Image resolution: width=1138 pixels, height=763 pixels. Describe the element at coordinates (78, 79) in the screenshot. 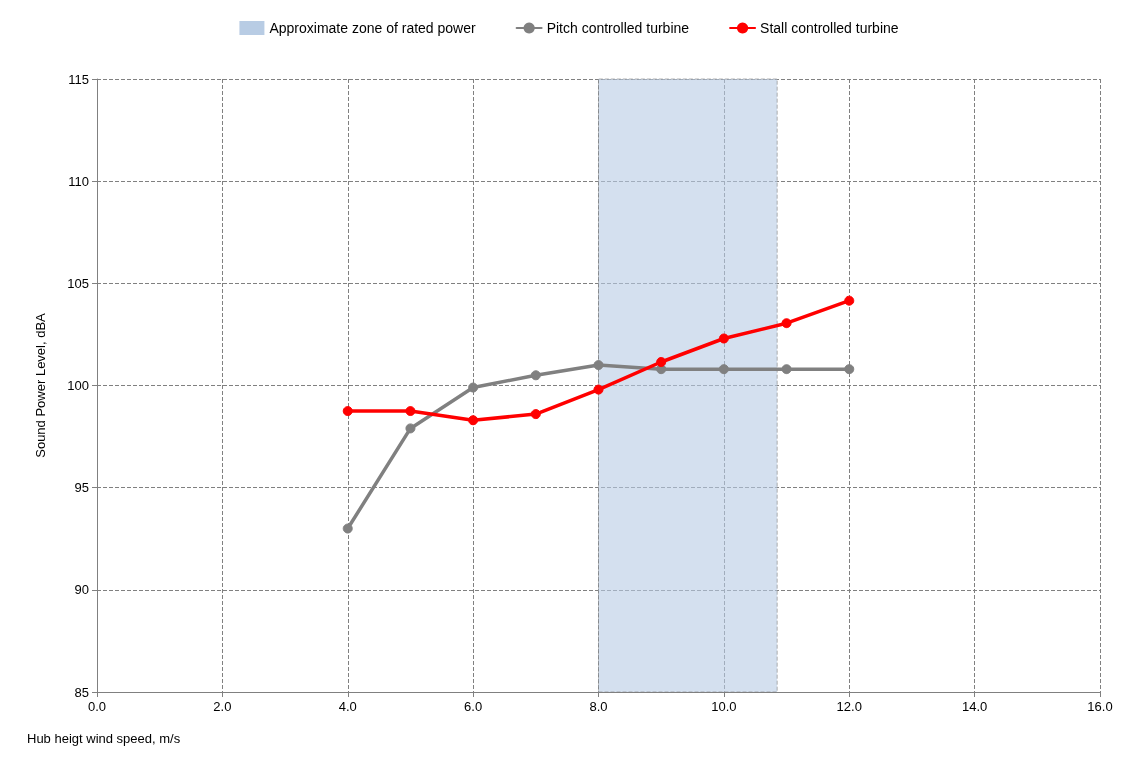

I see `y-tick-label: 115` at that location.